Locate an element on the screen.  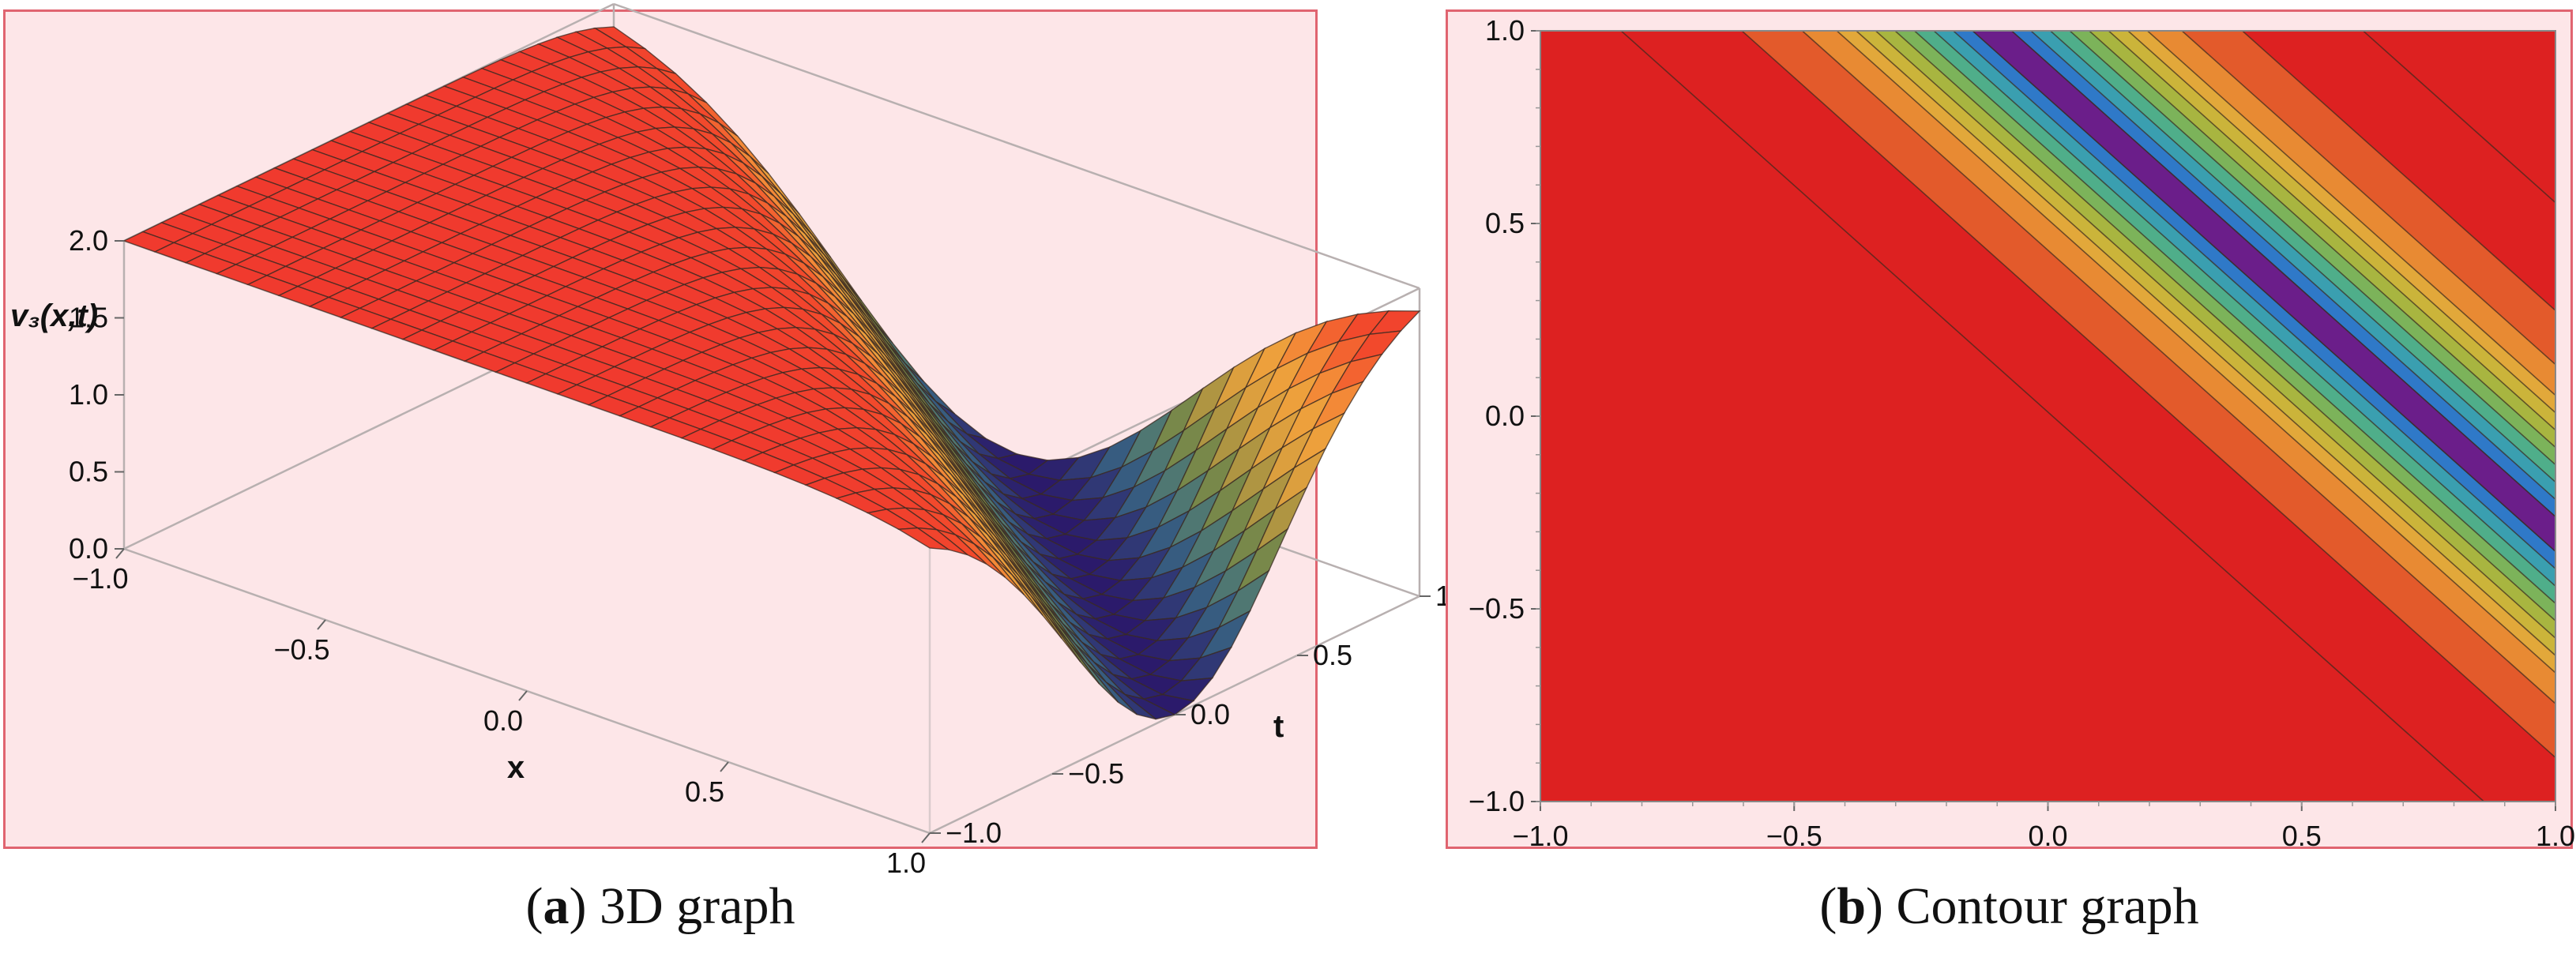
box-edge is located at coordinates (1017, 146).